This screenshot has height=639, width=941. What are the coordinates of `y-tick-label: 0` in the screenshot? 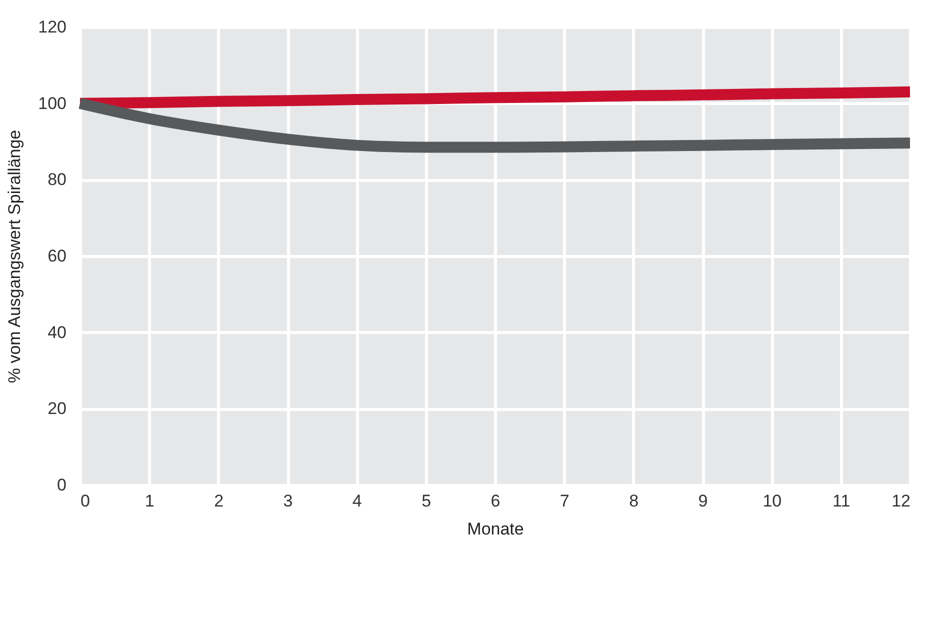 It's located at (61, 485).